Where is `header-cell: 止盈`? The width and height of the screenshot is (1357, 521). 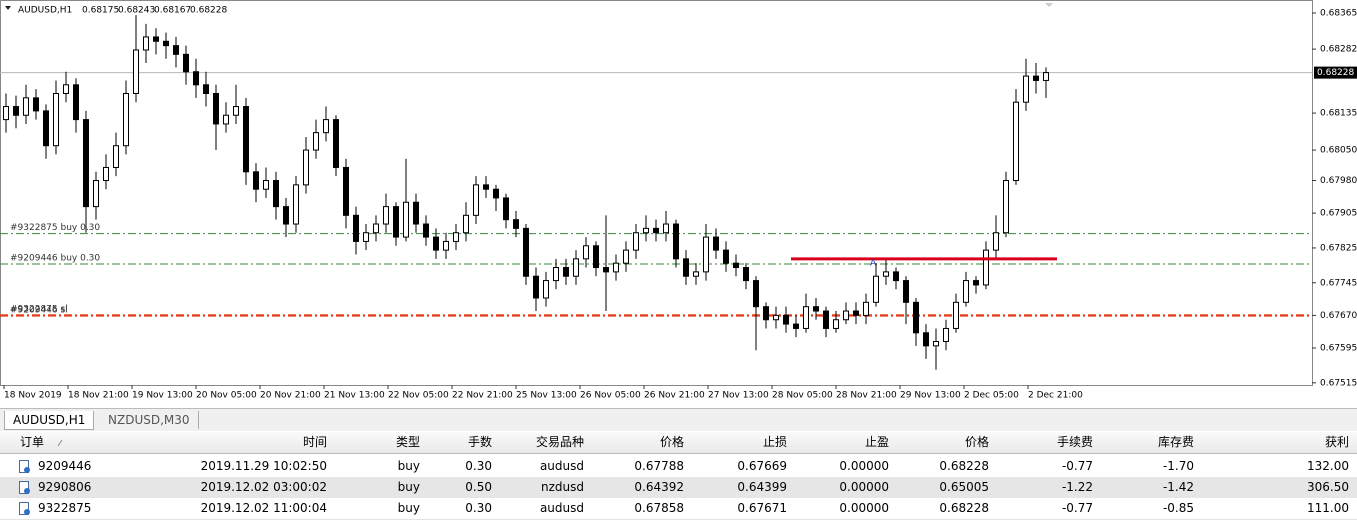
header-cell: 止盈 is located at coordinates (876, 442).